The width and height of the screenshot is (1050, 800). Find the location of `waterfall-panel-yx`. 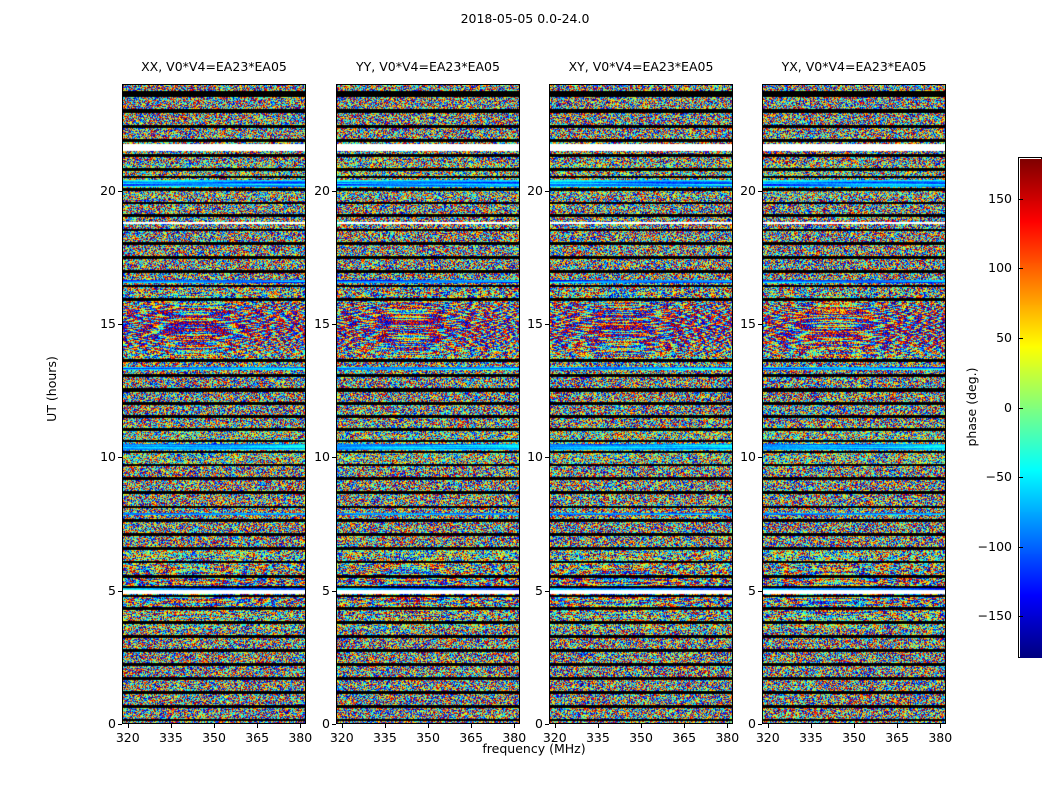

waterfall-panel-yx is located at coordinates (854, 404).